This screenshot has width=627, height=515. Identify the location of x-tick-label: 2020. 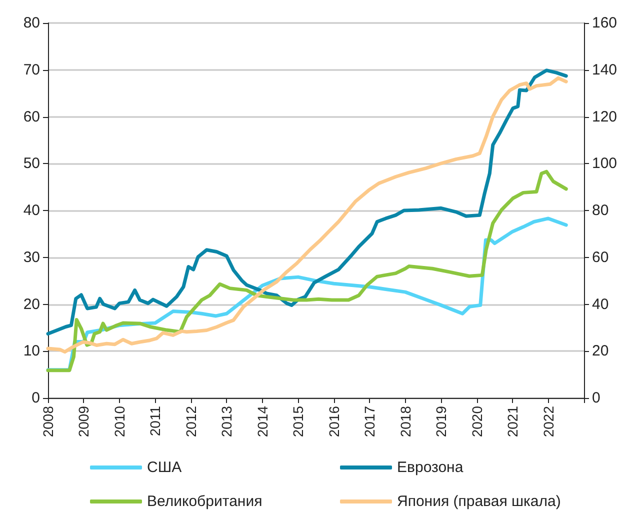
(476, 422).